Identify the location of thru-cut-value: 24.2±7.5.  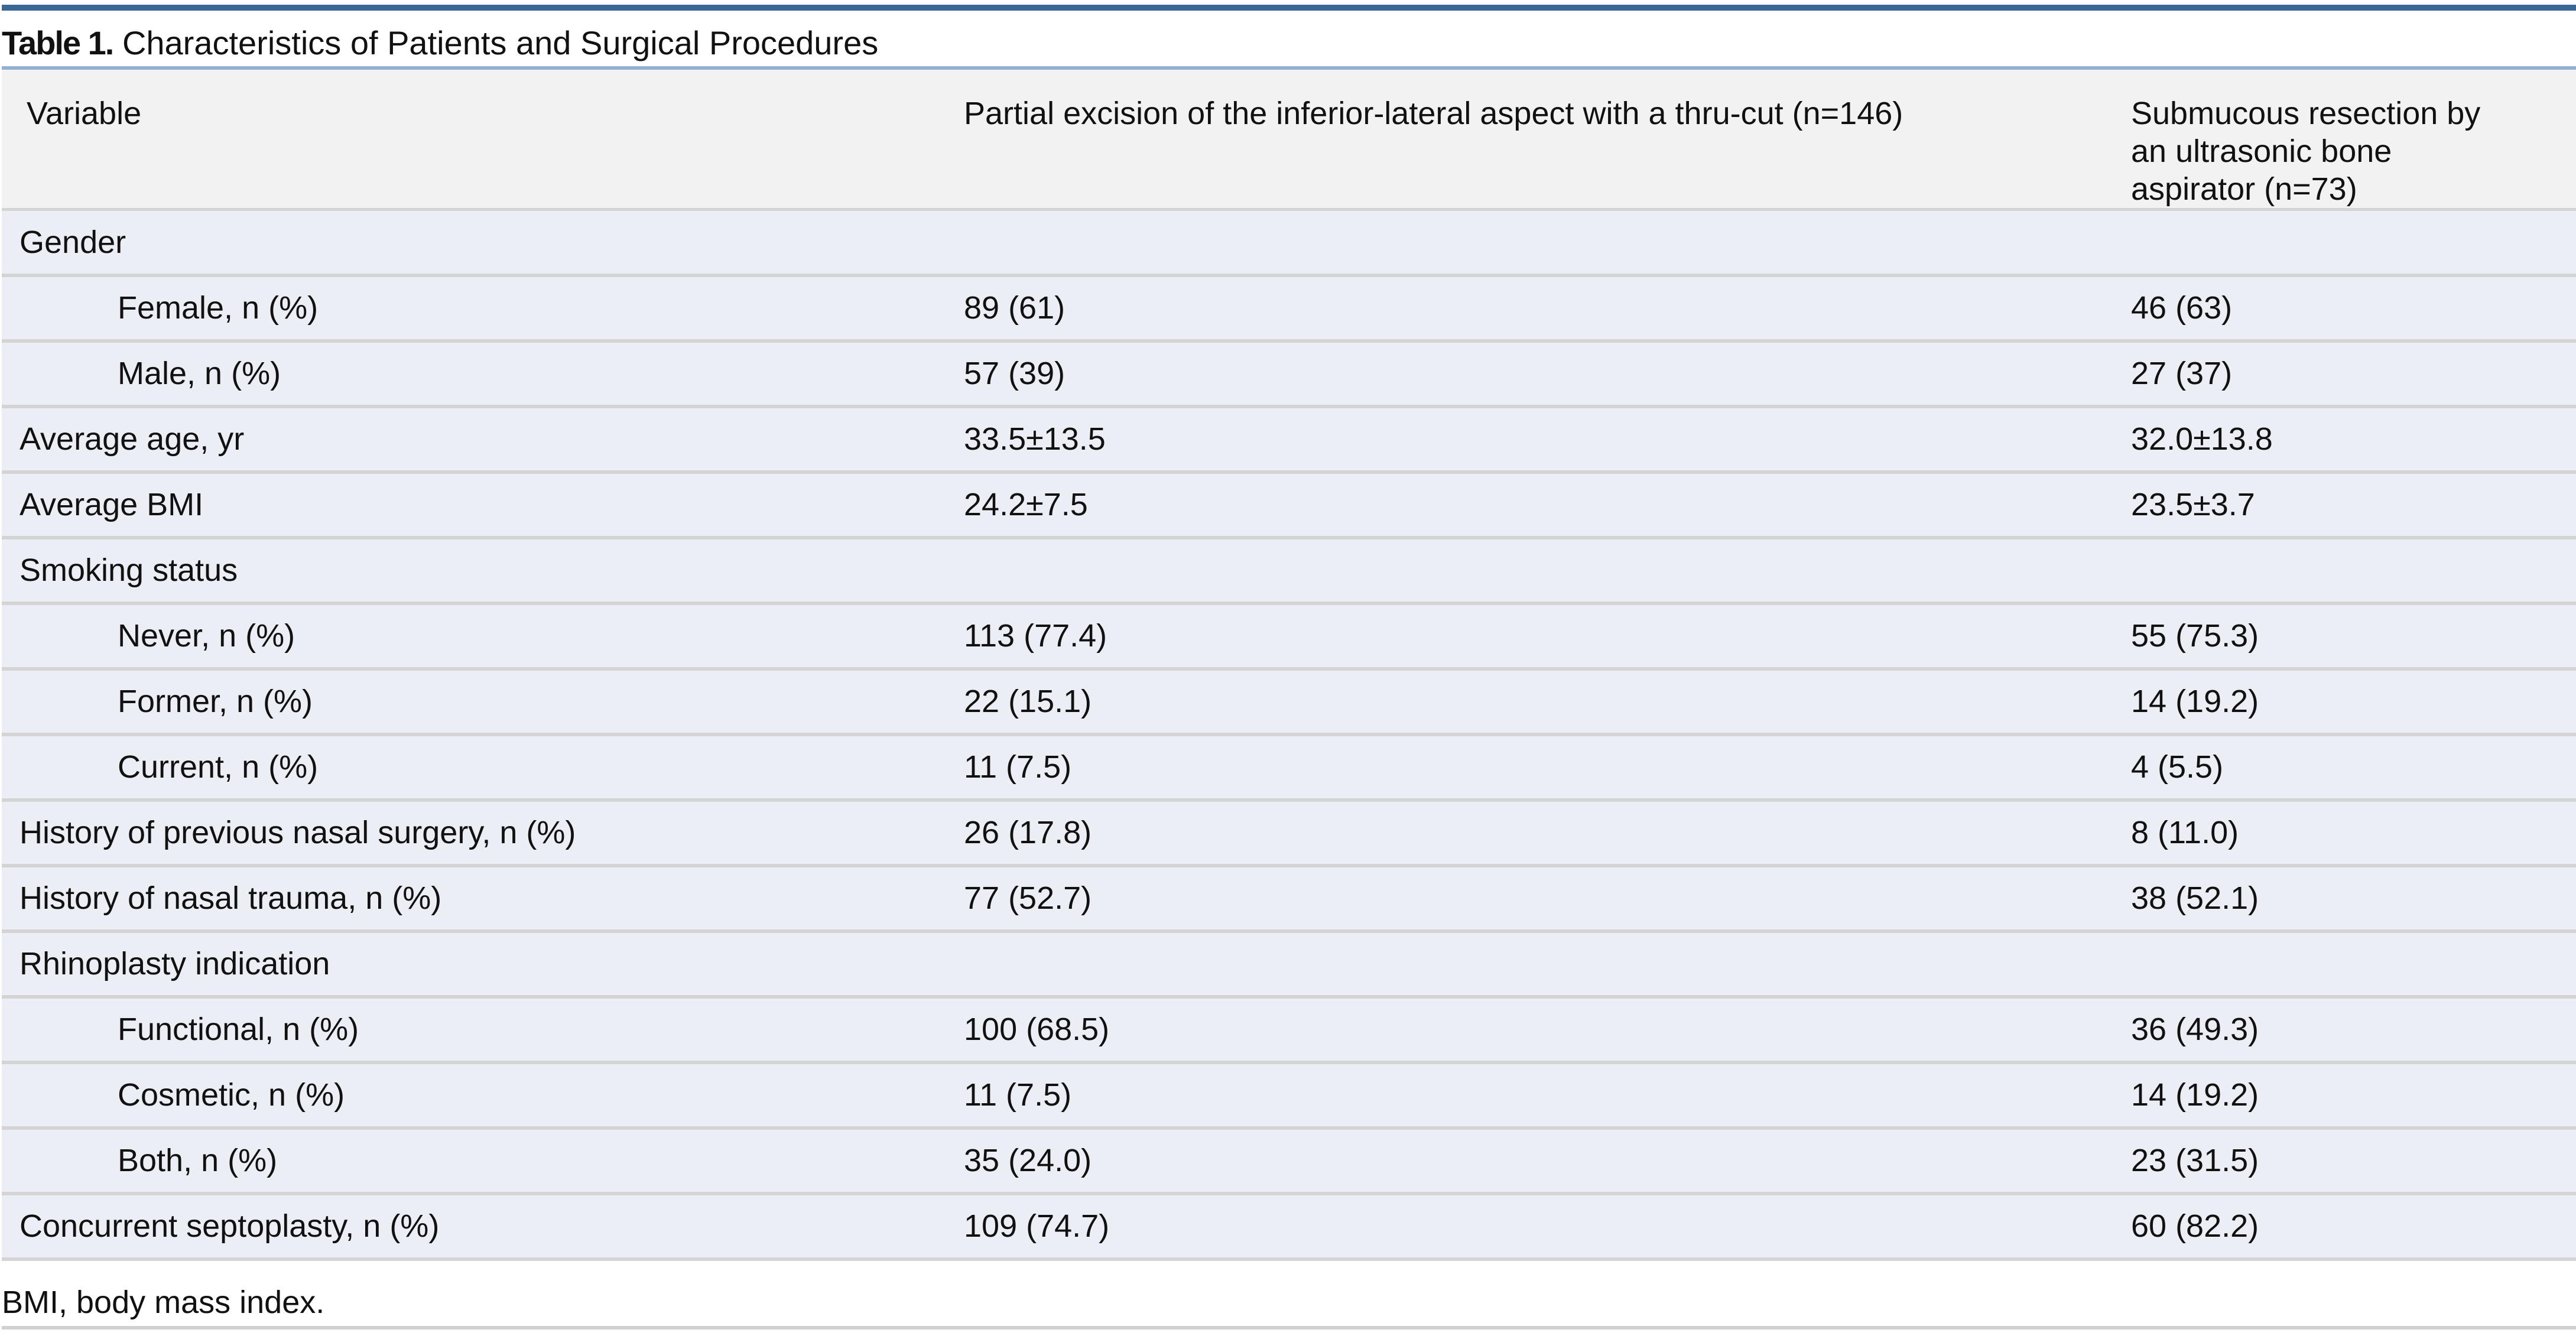
(1026, 504).